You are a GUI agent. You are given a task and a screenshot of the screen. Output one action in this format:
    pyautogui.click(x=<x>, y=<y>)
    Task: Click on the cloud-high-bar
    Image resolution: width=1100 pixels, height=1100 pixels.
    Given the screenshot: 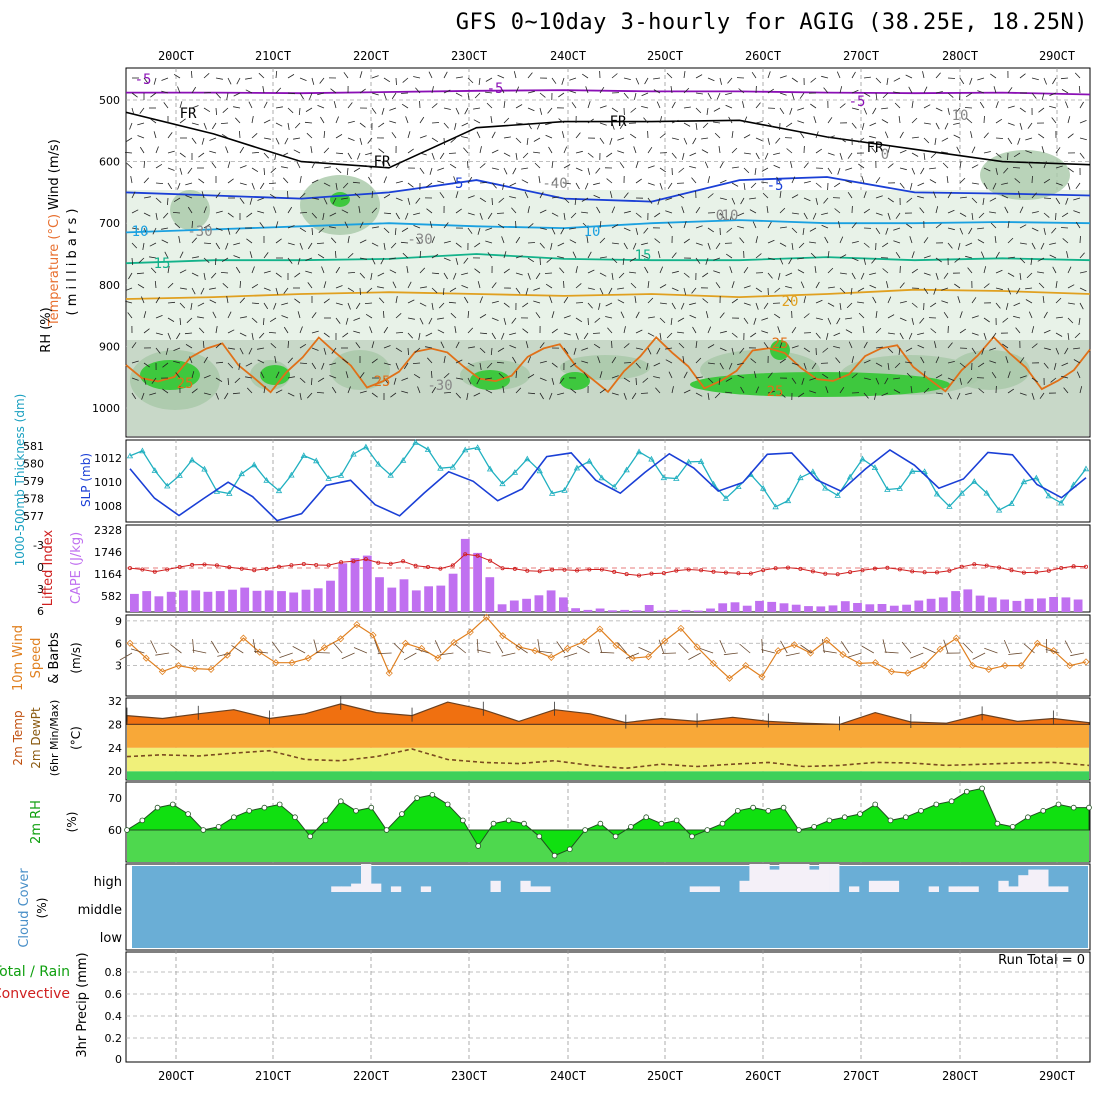 What is the action you would take?
    pyautogui.click(x=356, y=887)
    